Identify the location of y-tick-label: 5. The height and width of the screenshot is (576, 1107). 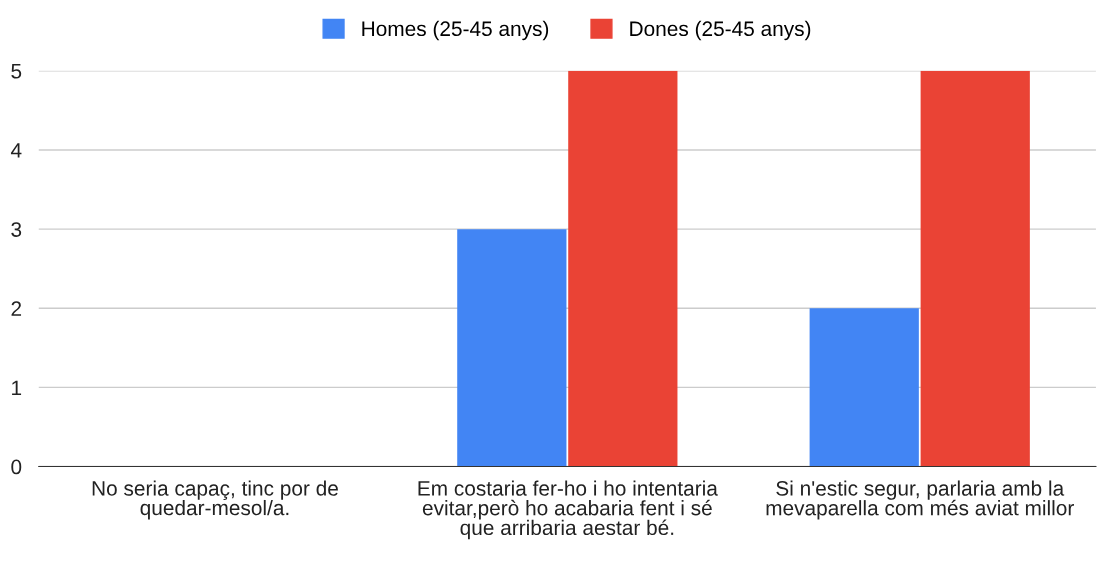
(16, 71).